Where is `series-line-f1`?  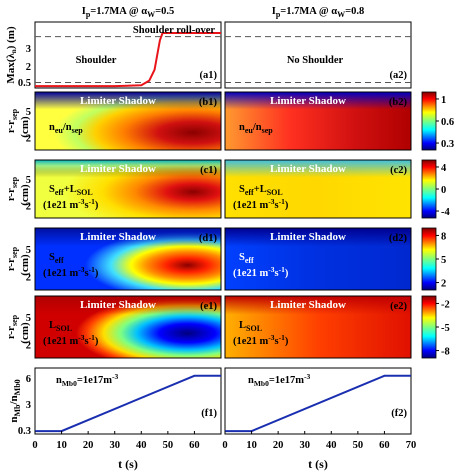
series-line-f1 is located at coordinates (128, 403).